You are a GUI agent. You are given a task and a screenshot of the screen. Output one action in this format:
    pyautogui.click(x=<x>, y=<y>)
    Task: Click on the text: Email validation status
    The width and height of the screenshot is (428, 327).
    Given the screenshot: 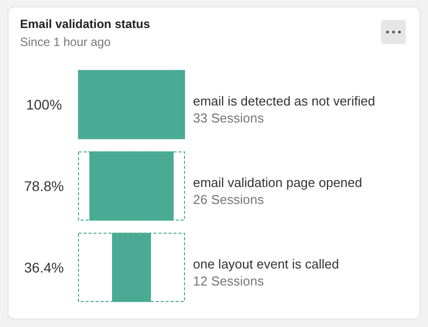 What is the action you would take?
    pyautogui.click(x=85, y=24)
    